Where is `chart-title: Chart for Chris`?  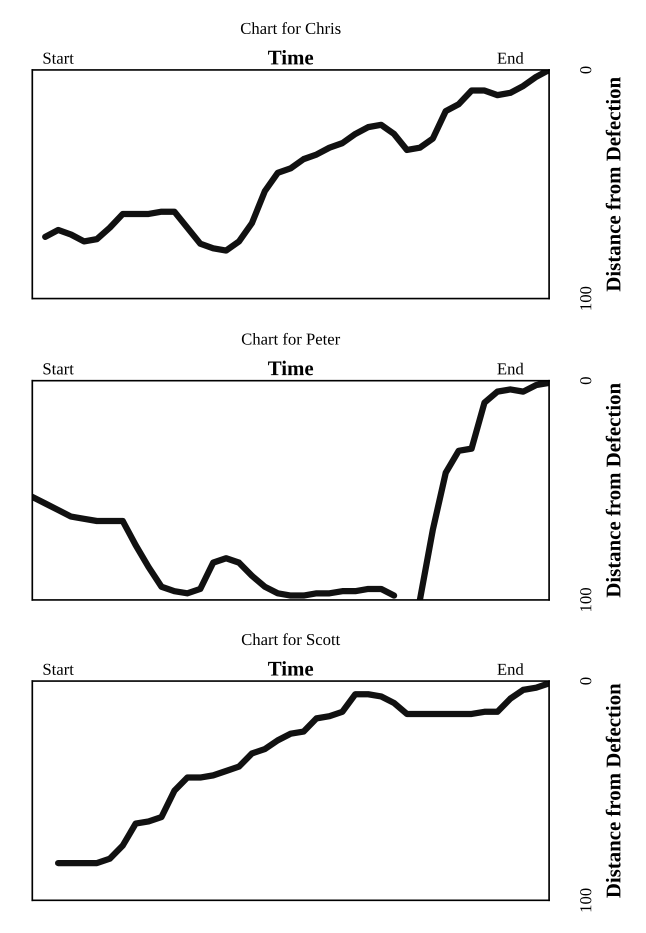 chart-title: Chart for Chris is located at coordinates (290, 28).